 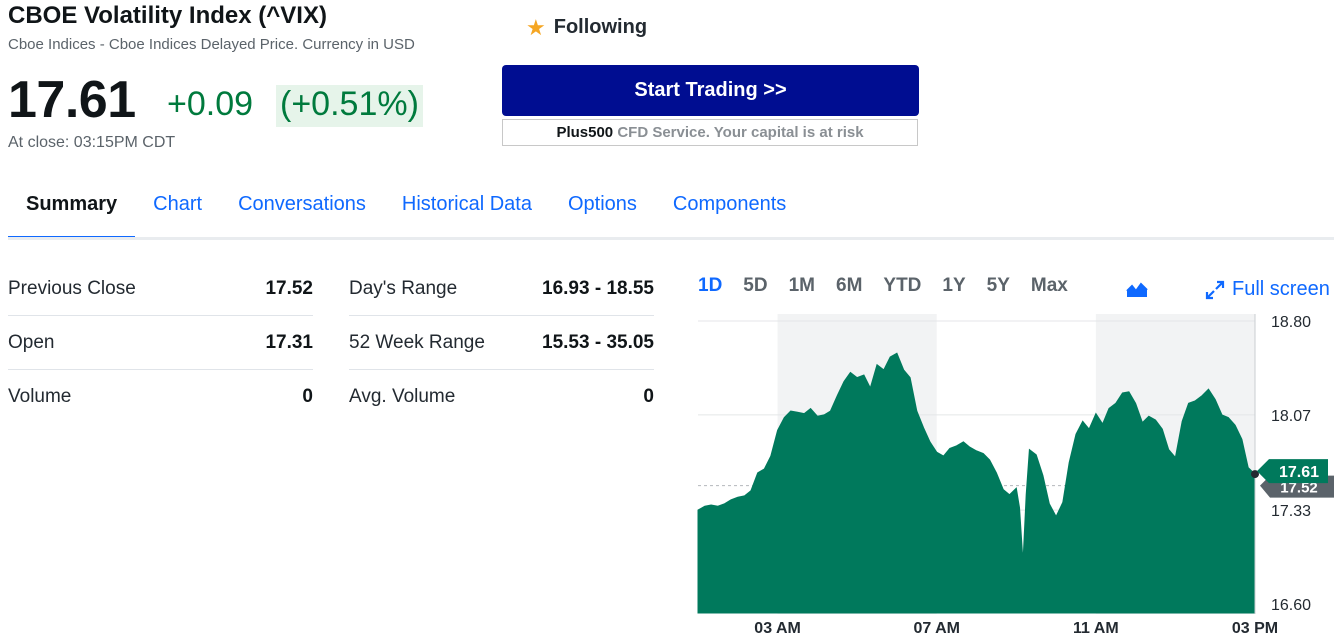 I want to click on stat-value: 15.53 - 35.05, so click(x=598, y=342).